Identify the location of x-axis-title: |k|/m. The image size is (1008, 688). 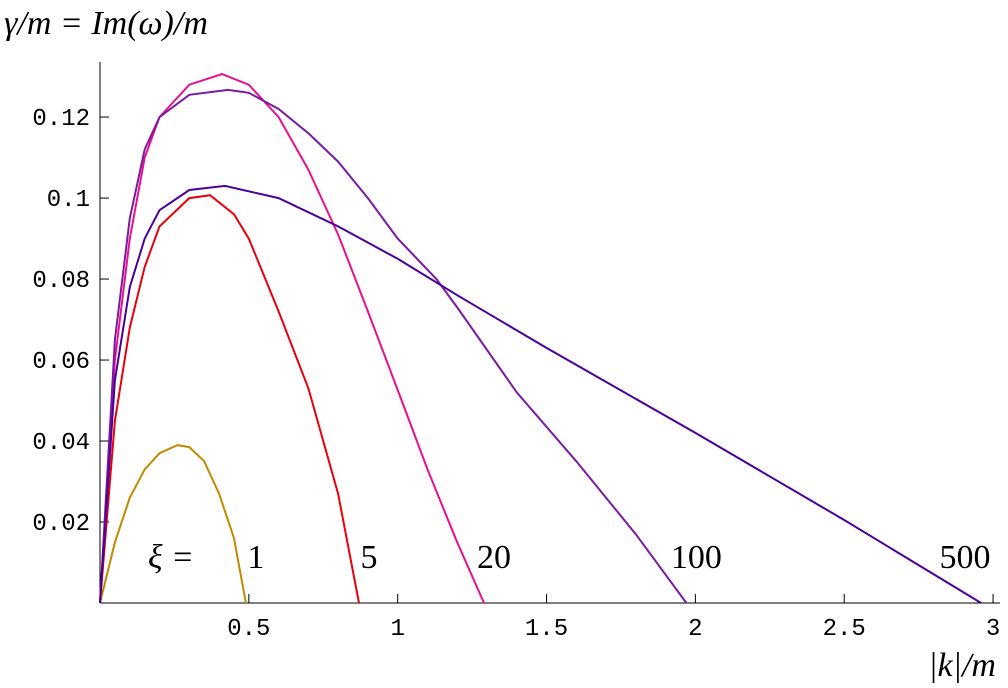
(962, 665).